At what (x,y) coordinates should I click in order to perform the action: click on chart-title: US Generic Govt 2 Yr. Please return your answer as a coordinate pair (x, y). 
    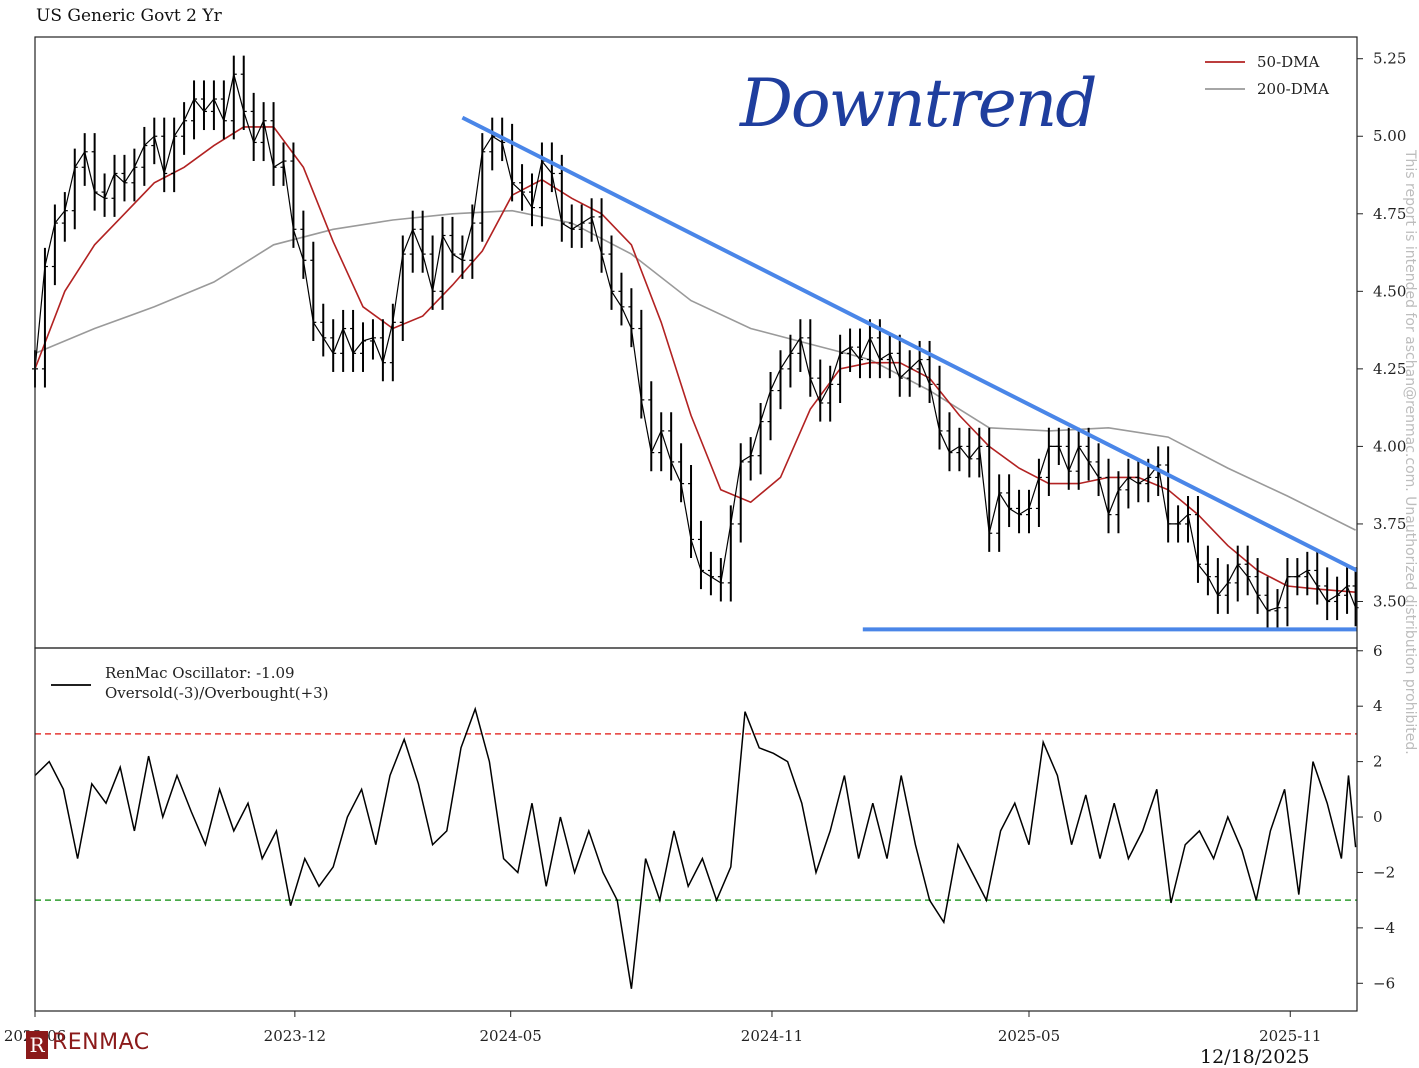
    Looking at the image, I should click on (129, 16).